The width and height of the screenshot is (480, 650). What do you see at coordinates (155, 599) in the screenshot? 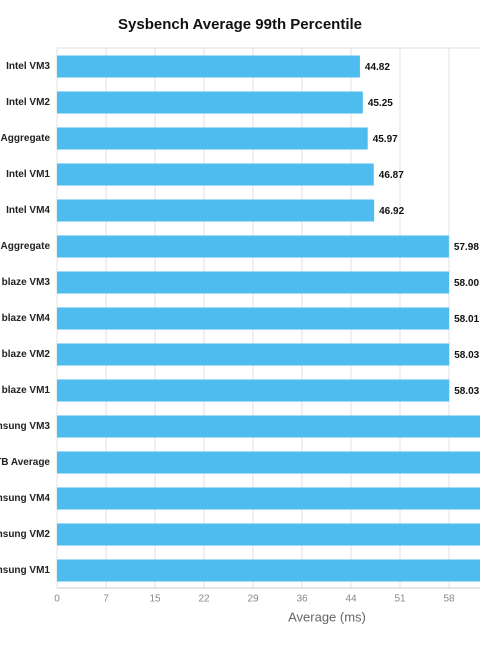
I see `x-tick-label: 15` at bounding box center [155, 599].